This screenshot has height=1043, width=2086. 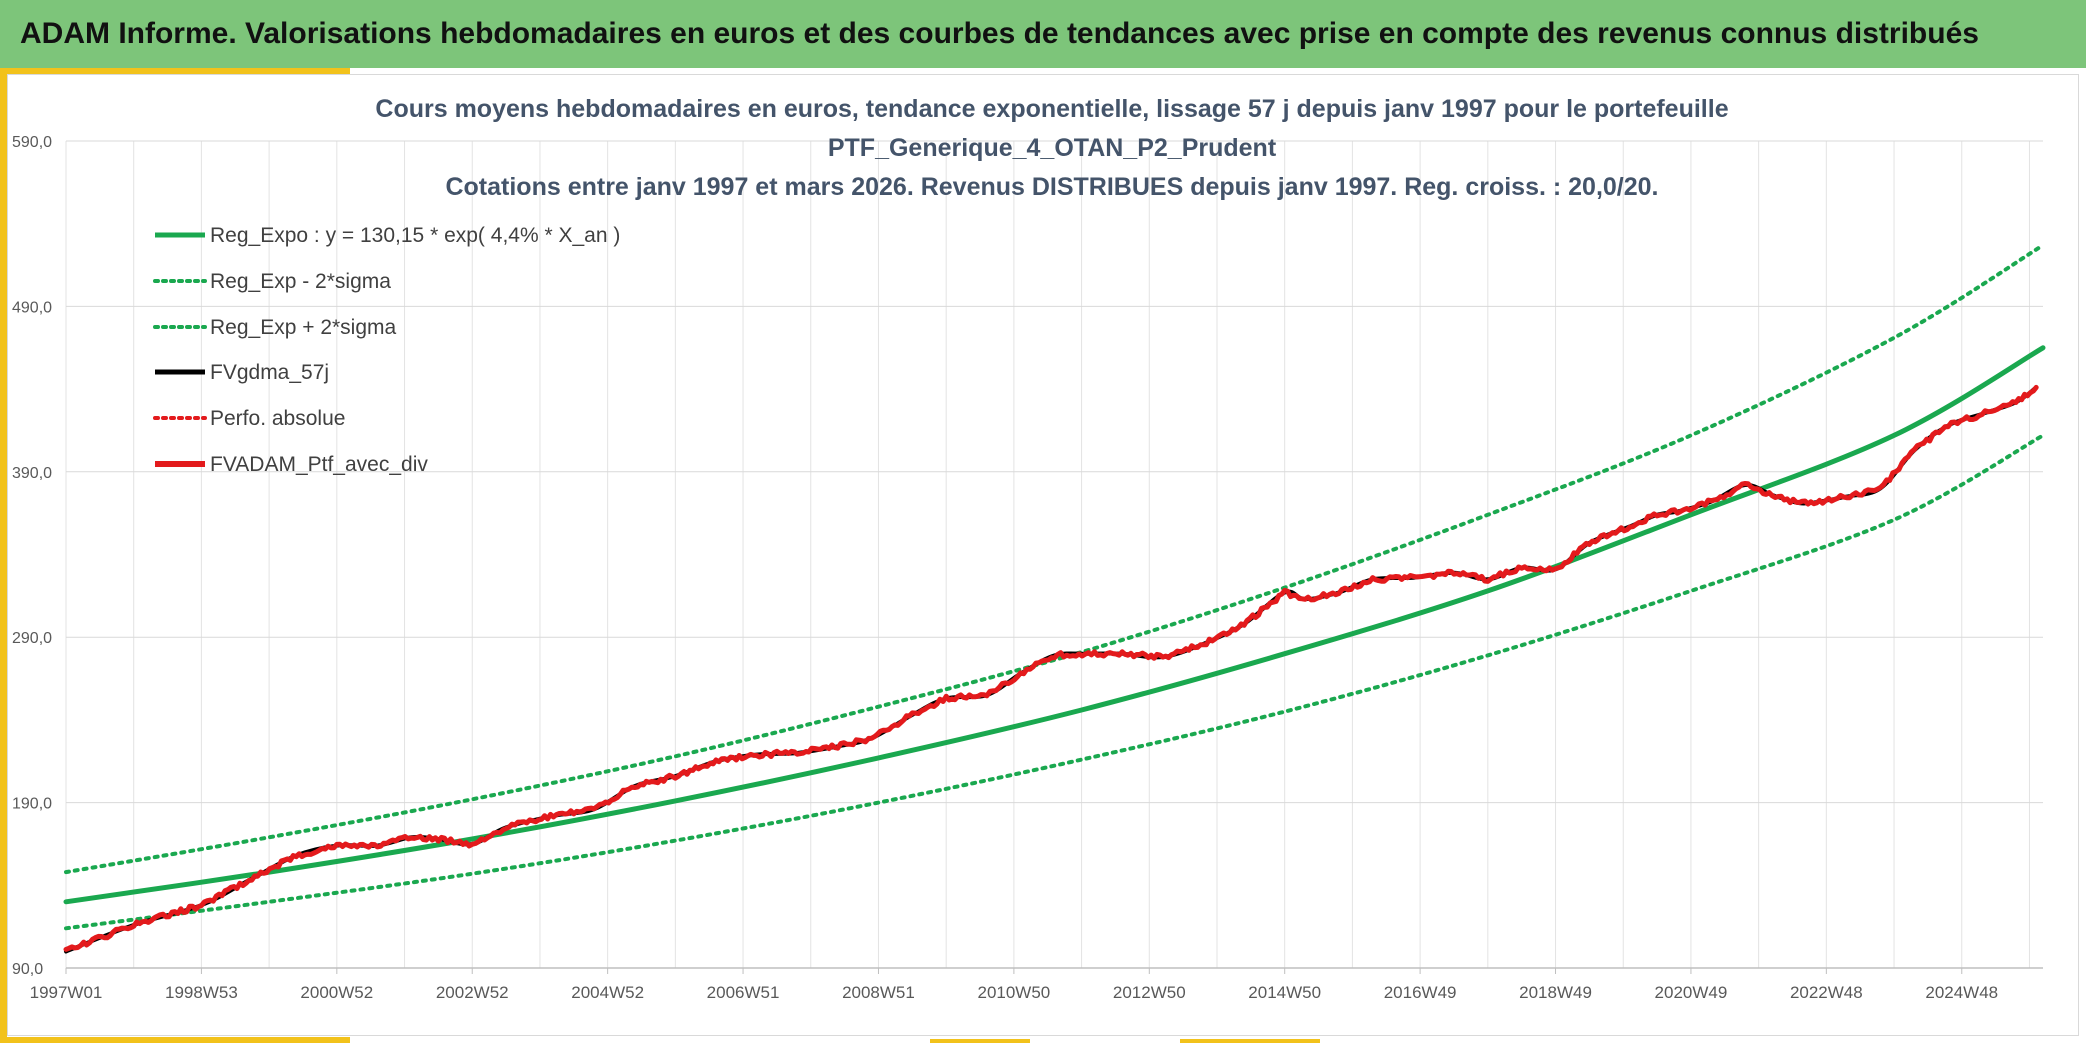 What do you see at coordinates (878, 992) in the screenshot?
I see `x-tick-label: 2008W51` at bounding box center [878, 992].